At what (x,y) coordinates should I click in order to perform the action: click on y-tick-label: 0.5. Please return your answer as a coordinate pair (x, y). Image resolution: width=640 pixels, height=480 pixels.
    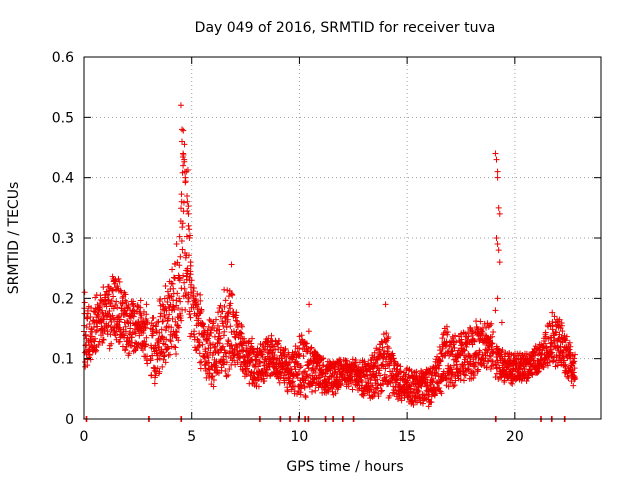
    Looking at the image, I should click on (63, 118).